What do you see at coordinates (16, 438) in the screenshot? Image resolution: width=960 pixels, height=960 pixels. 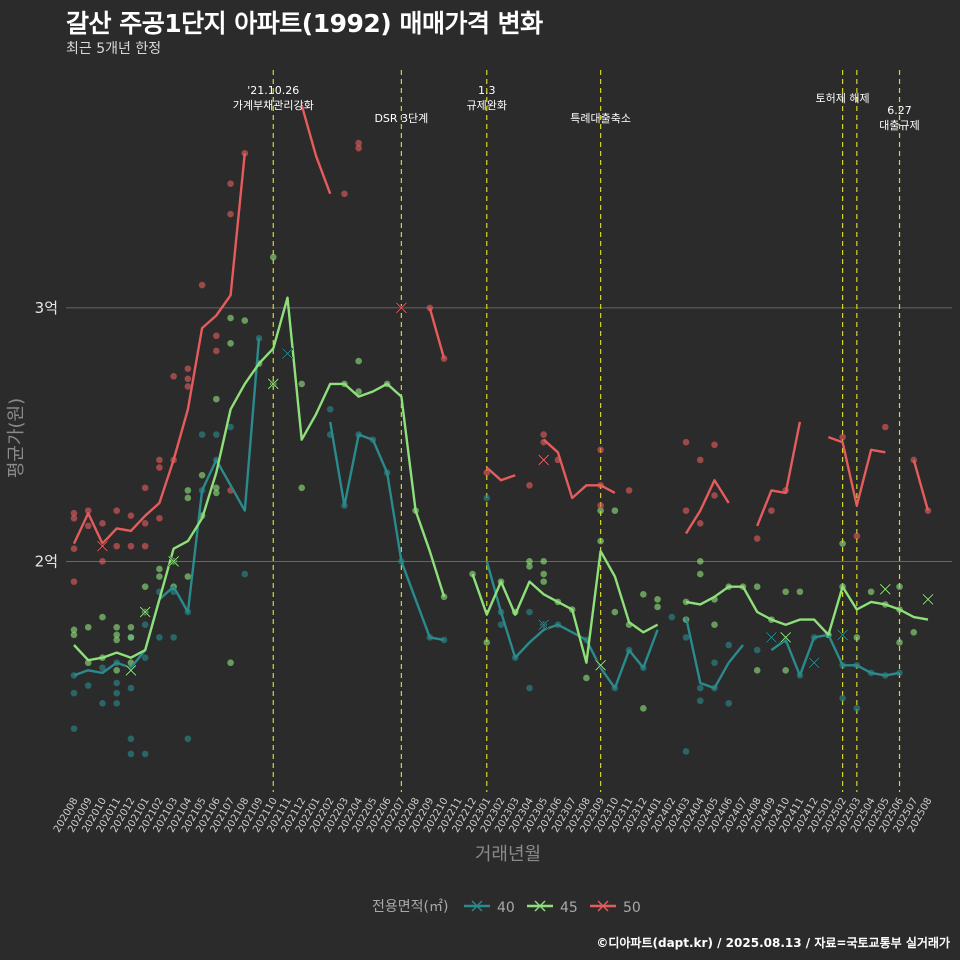 I see `y-axis-label: 평균가(원)` at bounding box center [16, 438].